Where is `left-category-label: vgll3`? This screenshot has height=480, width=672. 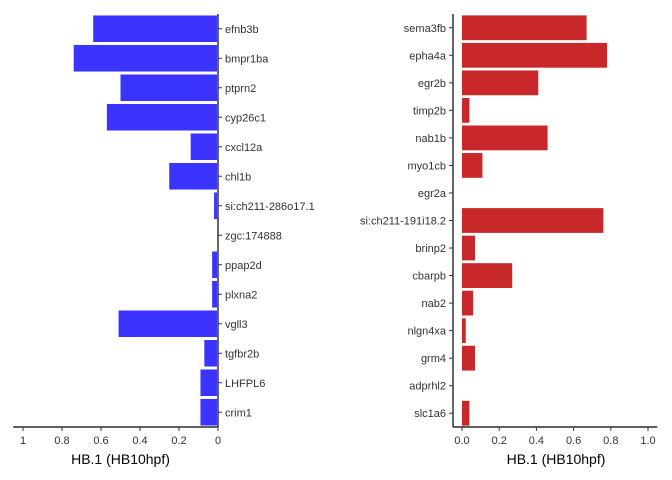
left-category-label: vgll3 is located at coordinates (236, 325).